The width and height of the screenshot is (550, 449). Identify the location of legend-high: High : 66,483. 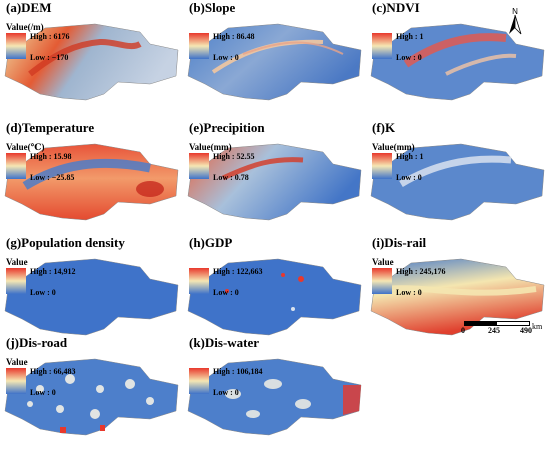
(53, 371).